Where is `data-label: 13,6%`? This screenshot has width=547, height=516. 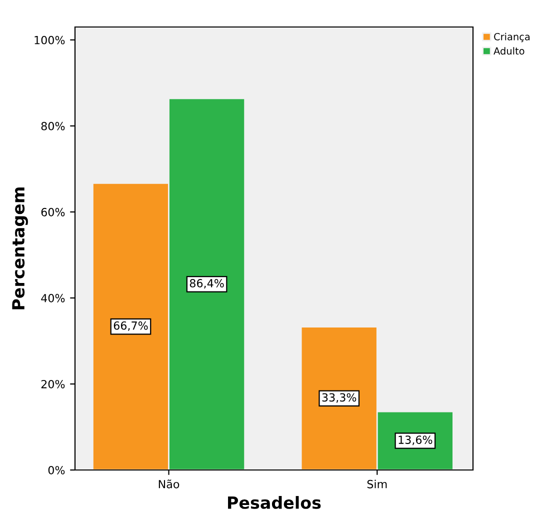 data-label: 13,6% is located at coordinates (415, 441).